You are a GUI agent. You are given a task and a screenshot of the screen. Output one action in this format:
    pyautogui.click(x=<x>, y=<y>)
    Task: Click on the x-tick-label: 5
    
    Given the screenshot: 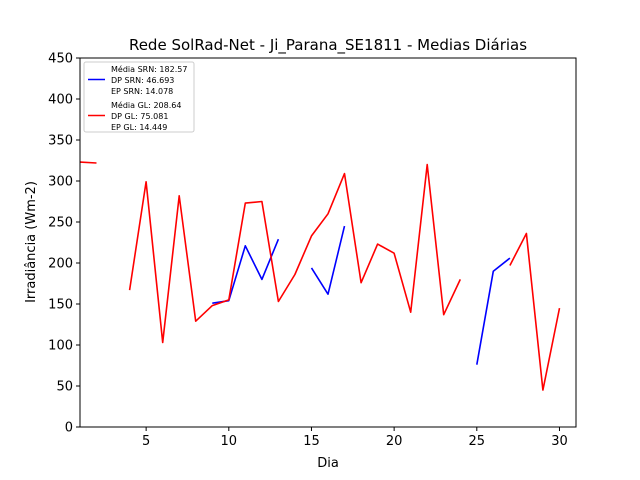 What is the action you would take?
    pyautogui.click(x=146, y=441)
    